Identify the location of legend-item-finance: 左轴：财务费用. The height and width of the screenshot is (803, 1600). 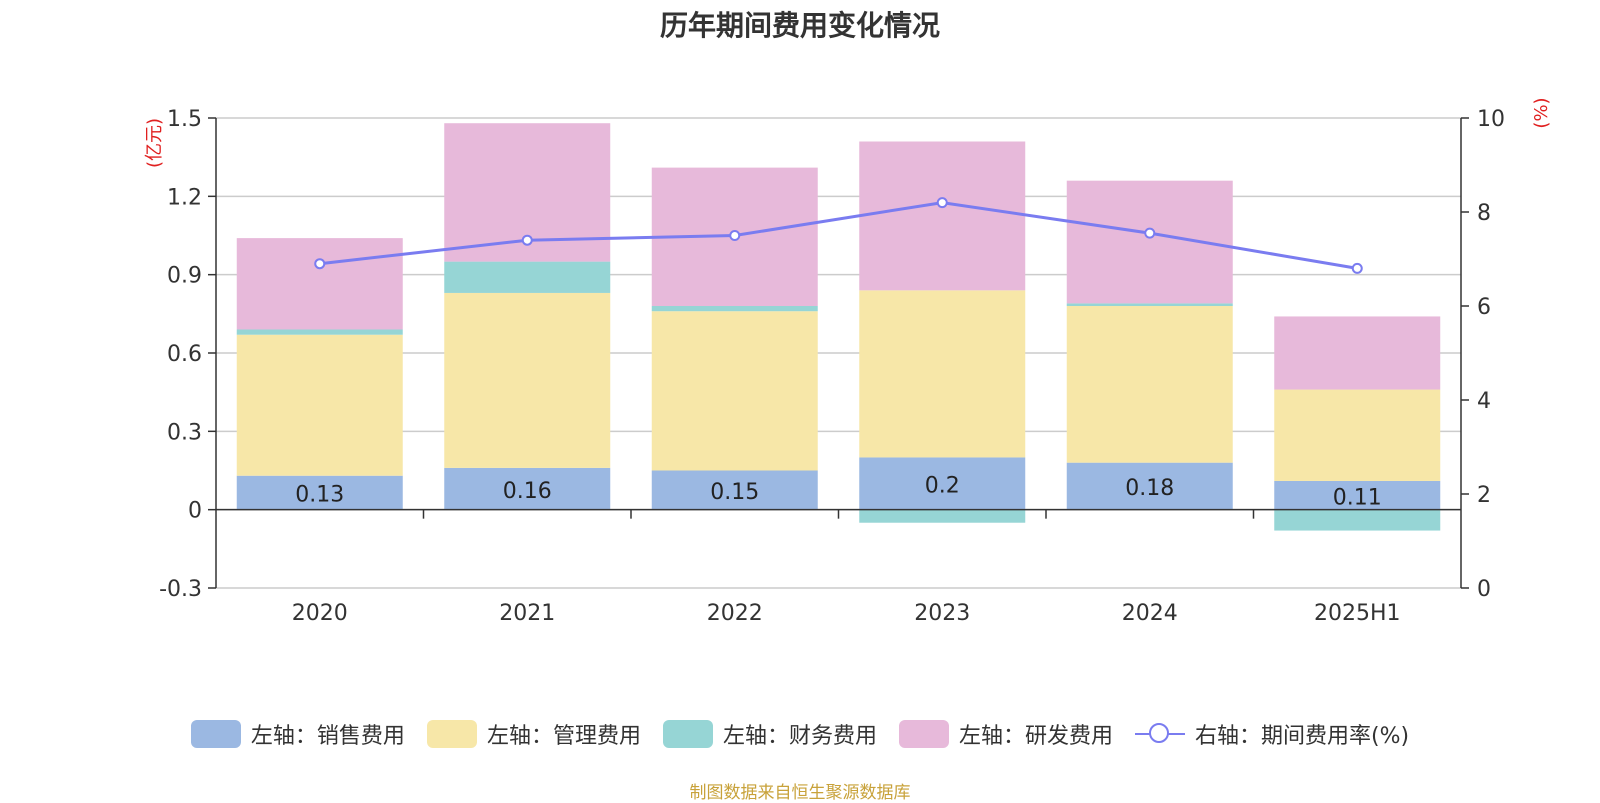
(769, 734).